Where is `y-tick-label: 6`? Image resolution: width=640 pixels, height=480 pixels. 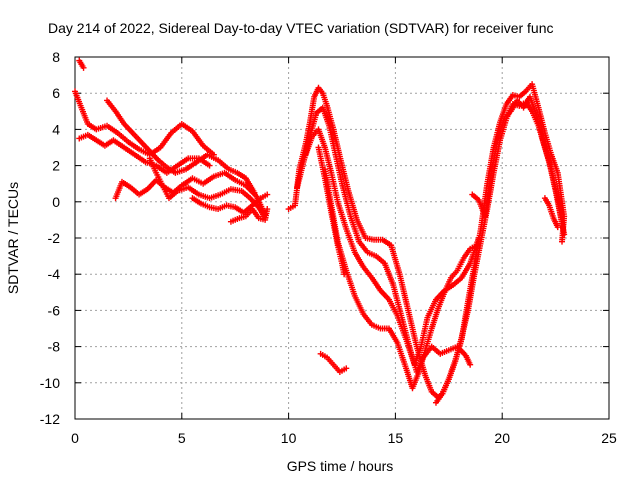
y-tick-label: 6 is located at coordinates (56, 93).